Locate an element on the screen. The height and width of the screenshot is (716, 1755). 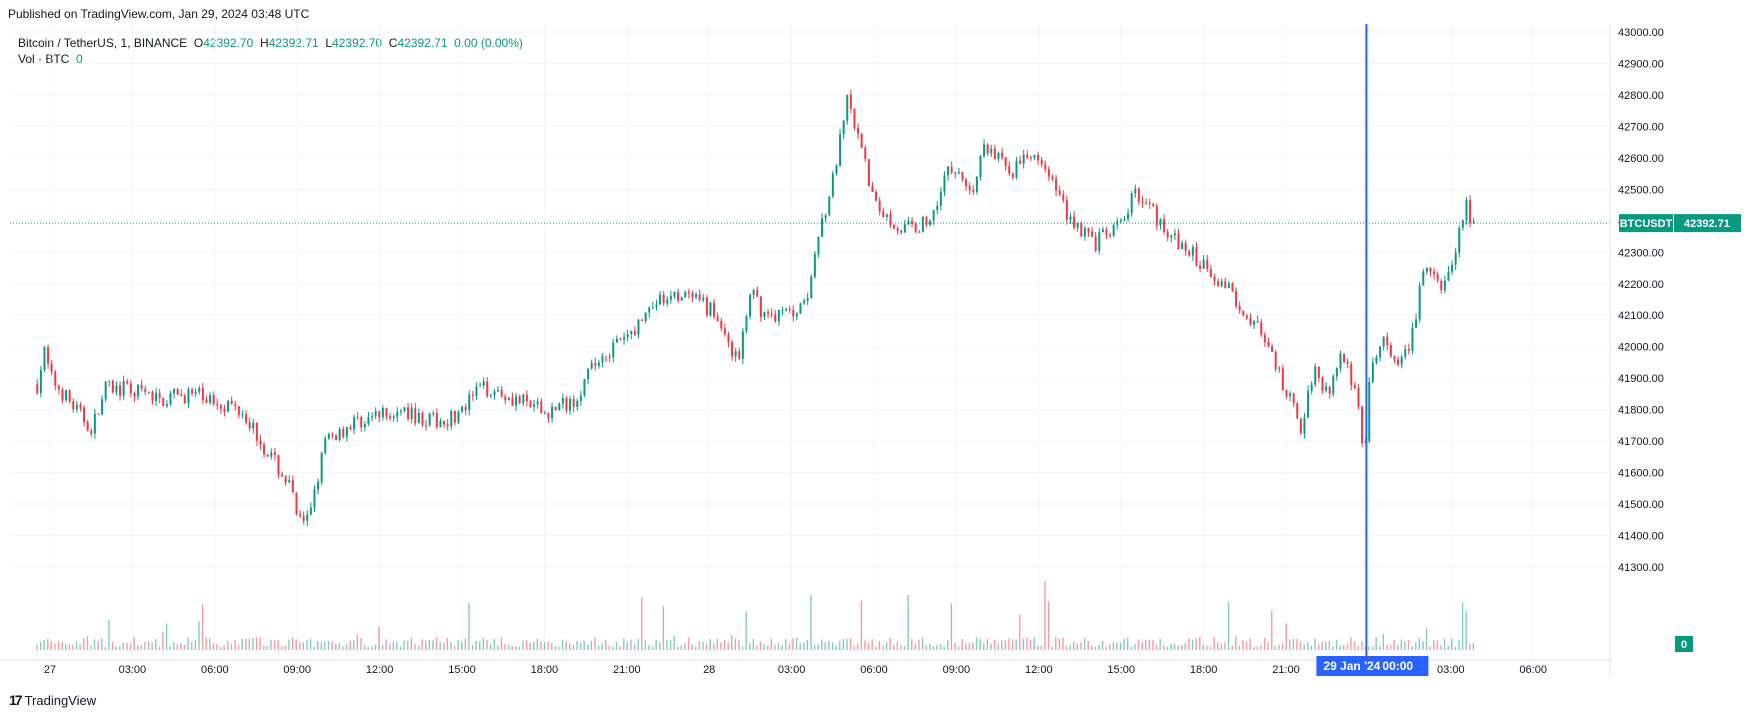
volume-label: Vol · BTC is located at coordinates (44, 59).